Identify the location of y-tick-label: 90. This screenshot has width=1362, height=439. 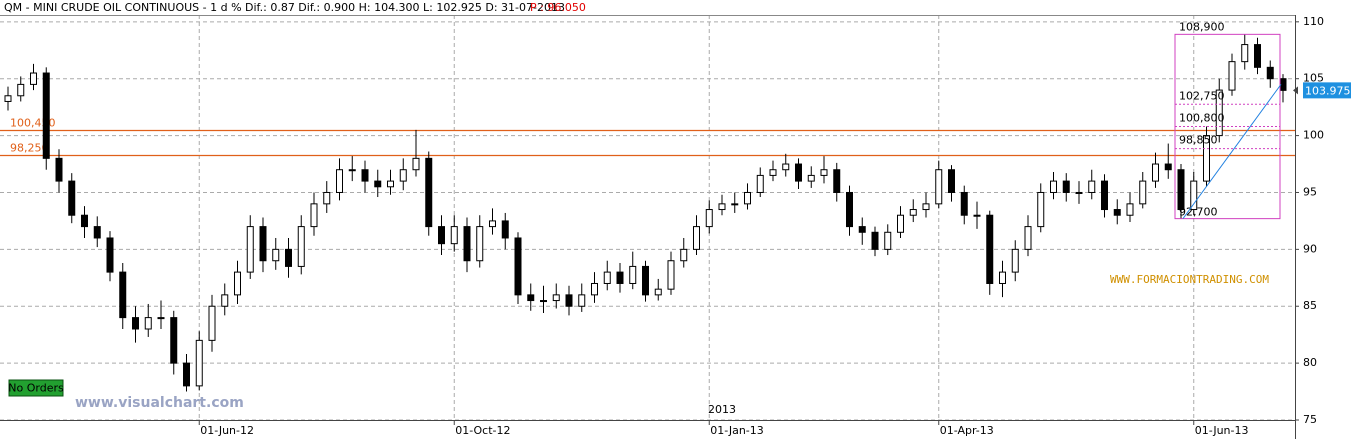
(1310, 248).